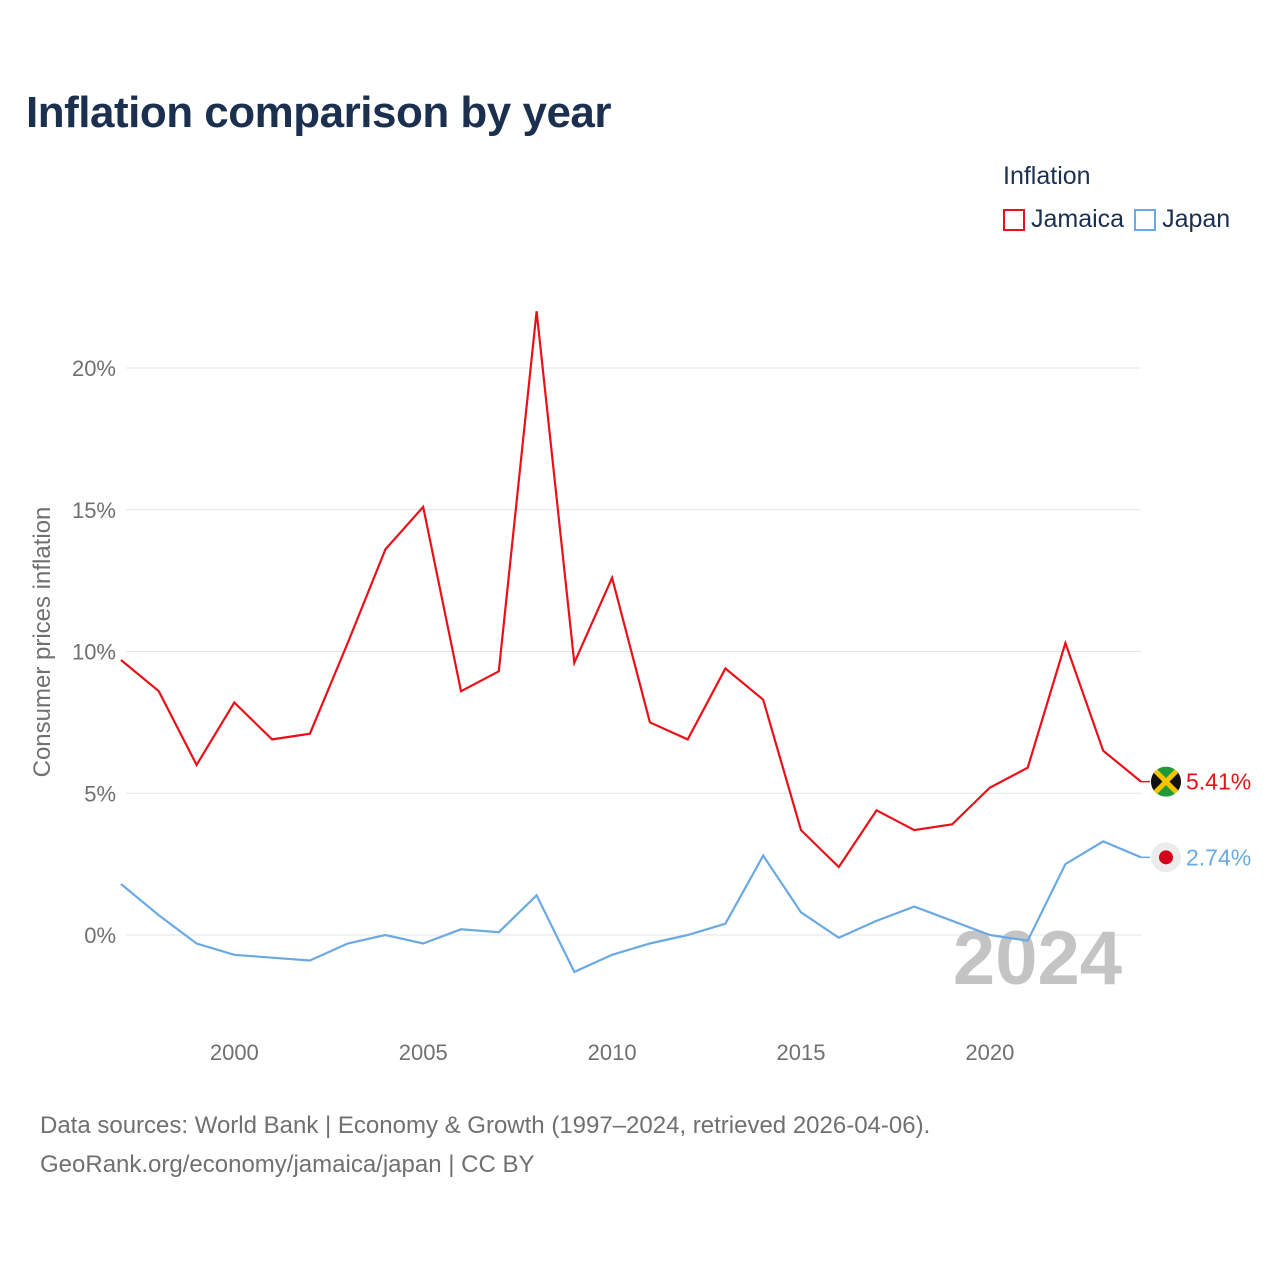 This screenshot has width=1280, height=1280. I want to click on end-label-jamaica: 5.41%, so click(1218, 782).